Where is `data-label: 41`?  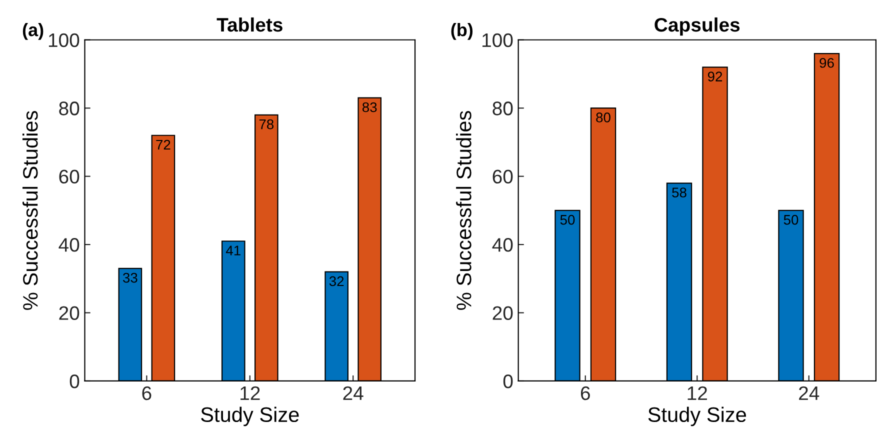
data-label: 41 is located at coordinates (233, 251).